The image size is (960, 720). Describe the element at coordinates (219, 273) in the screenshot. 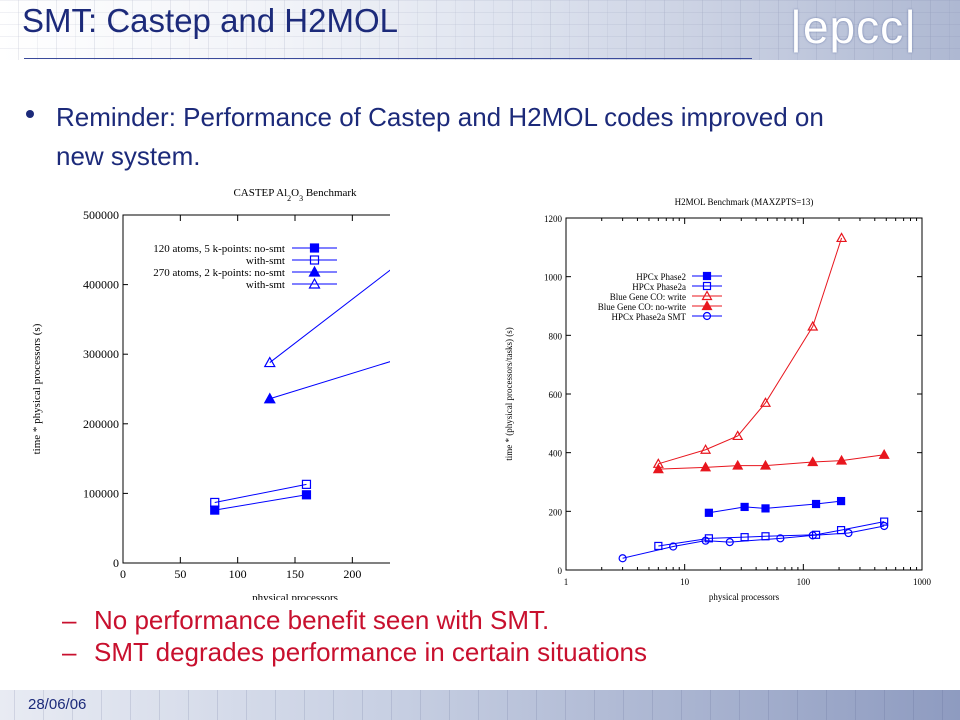

I see `legend-label: 270 atoms, 2 k-points: no-smt` at that location.